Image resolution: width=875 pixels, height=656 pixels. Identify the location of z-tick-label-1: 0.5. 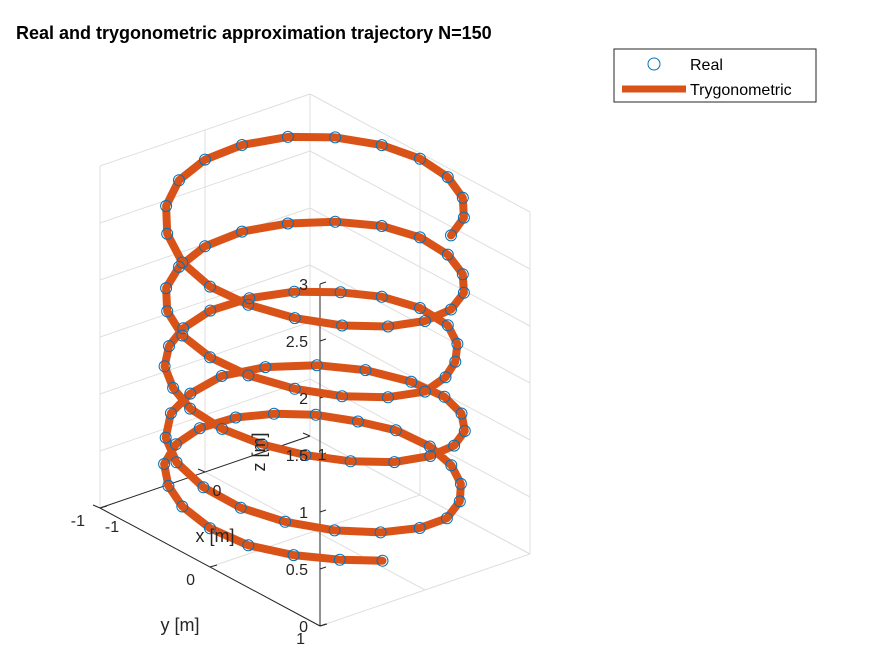
(297, 570).